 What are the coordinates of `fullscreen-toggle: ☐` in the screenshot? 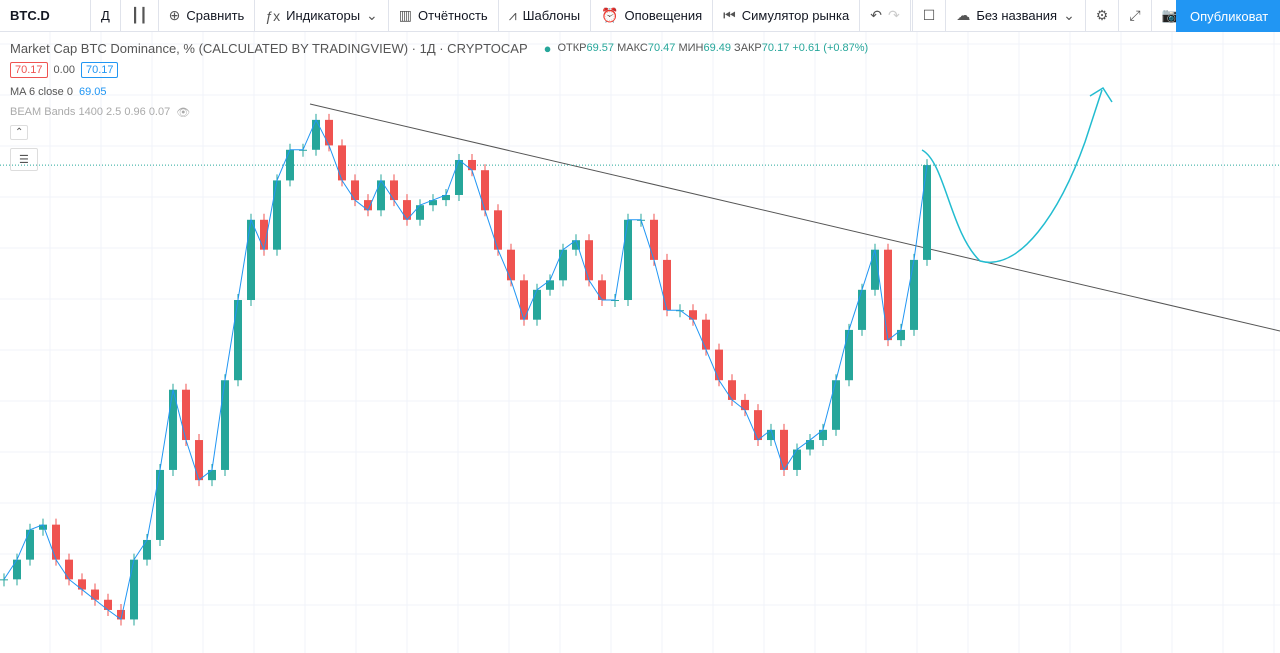 It's located at (929, 16).